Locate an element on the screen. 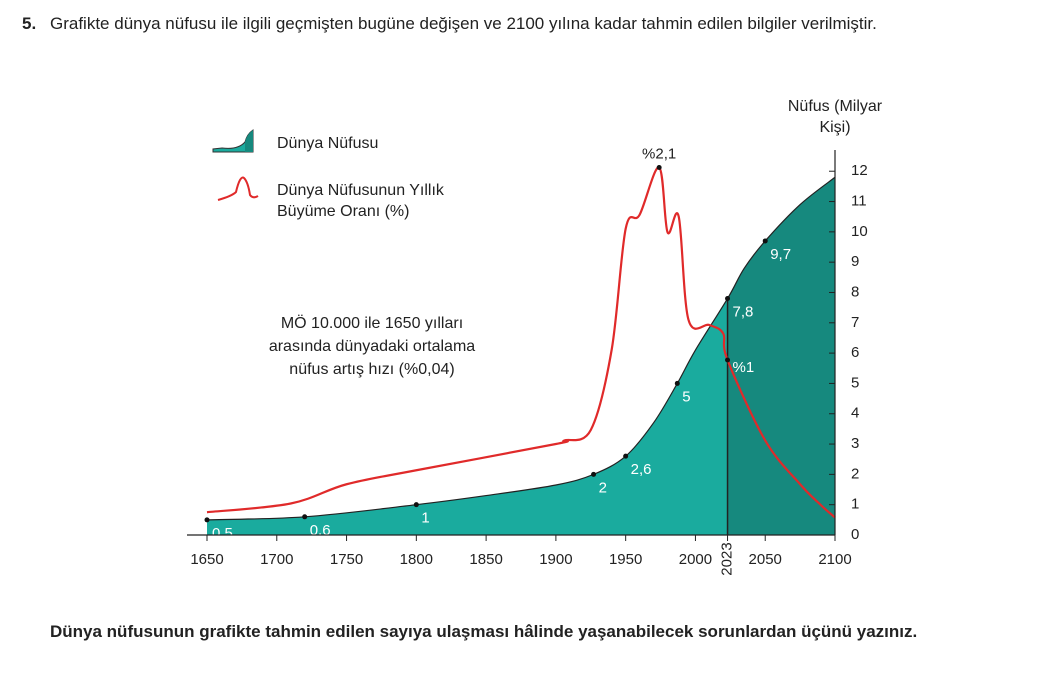 This screenshot has width=1051, height=691. x-tick-label: 1800 is located at coordinates (416, 559).